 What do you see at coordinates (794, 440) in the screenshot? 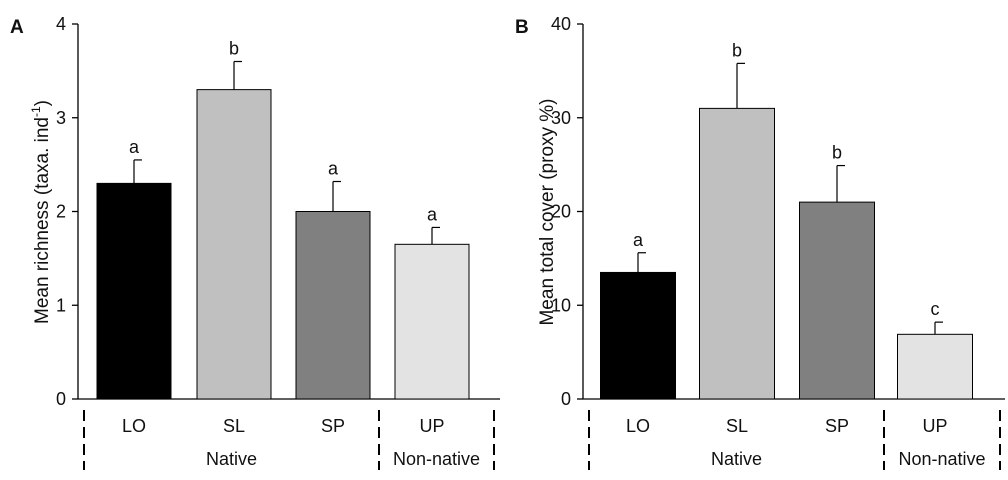
I see `panel-b-group-labels: Native Non-native` at bounding box center [794, 440].